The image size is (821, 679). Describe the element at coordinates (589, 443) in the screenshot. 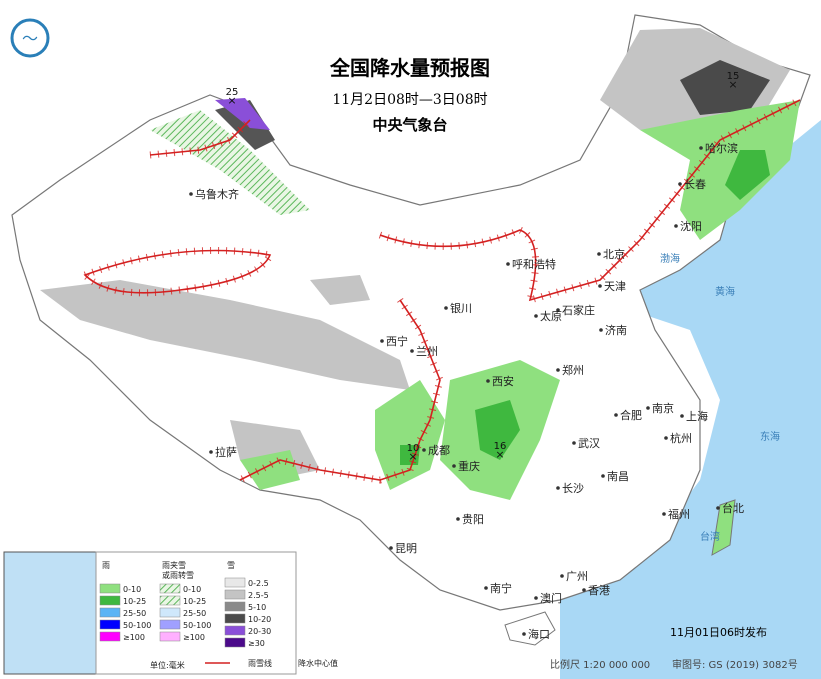

I see `city-label: 武汉` at that location.